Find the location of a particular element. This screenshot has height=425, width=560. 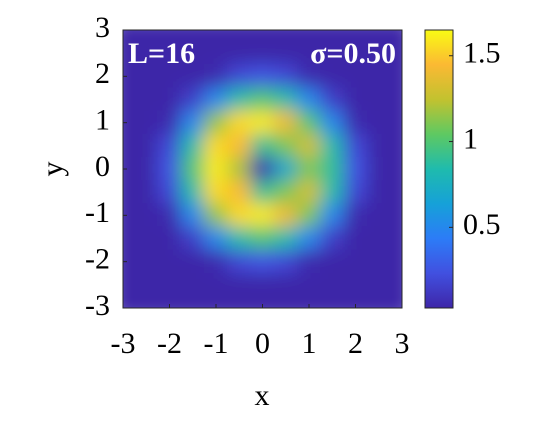

x-tick-label: -2 is located at coordinates (169, 343).